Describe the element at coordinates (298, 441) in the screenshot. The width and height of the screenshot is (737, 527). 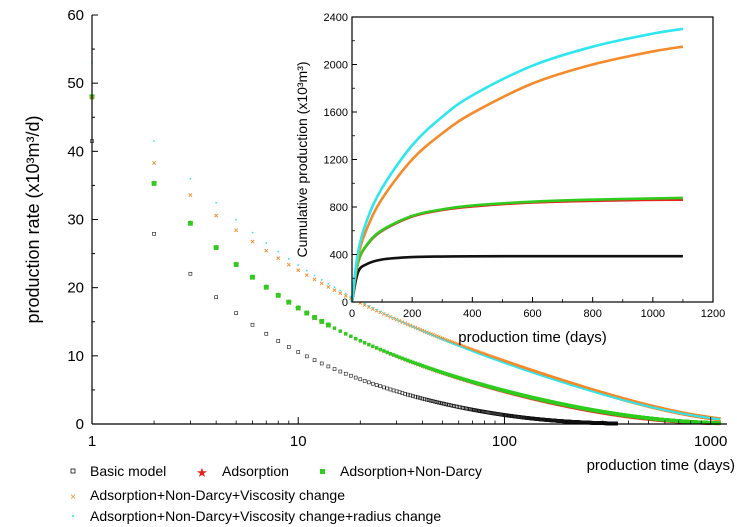
I see `main-x-tick-label: 10` at that location.